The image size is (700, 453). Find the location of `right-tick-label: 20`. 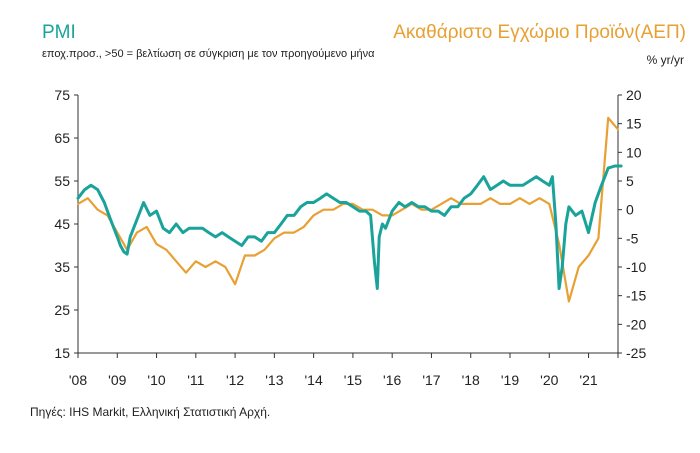

right-tick-label: 20 is located at coordinates (634, 95).